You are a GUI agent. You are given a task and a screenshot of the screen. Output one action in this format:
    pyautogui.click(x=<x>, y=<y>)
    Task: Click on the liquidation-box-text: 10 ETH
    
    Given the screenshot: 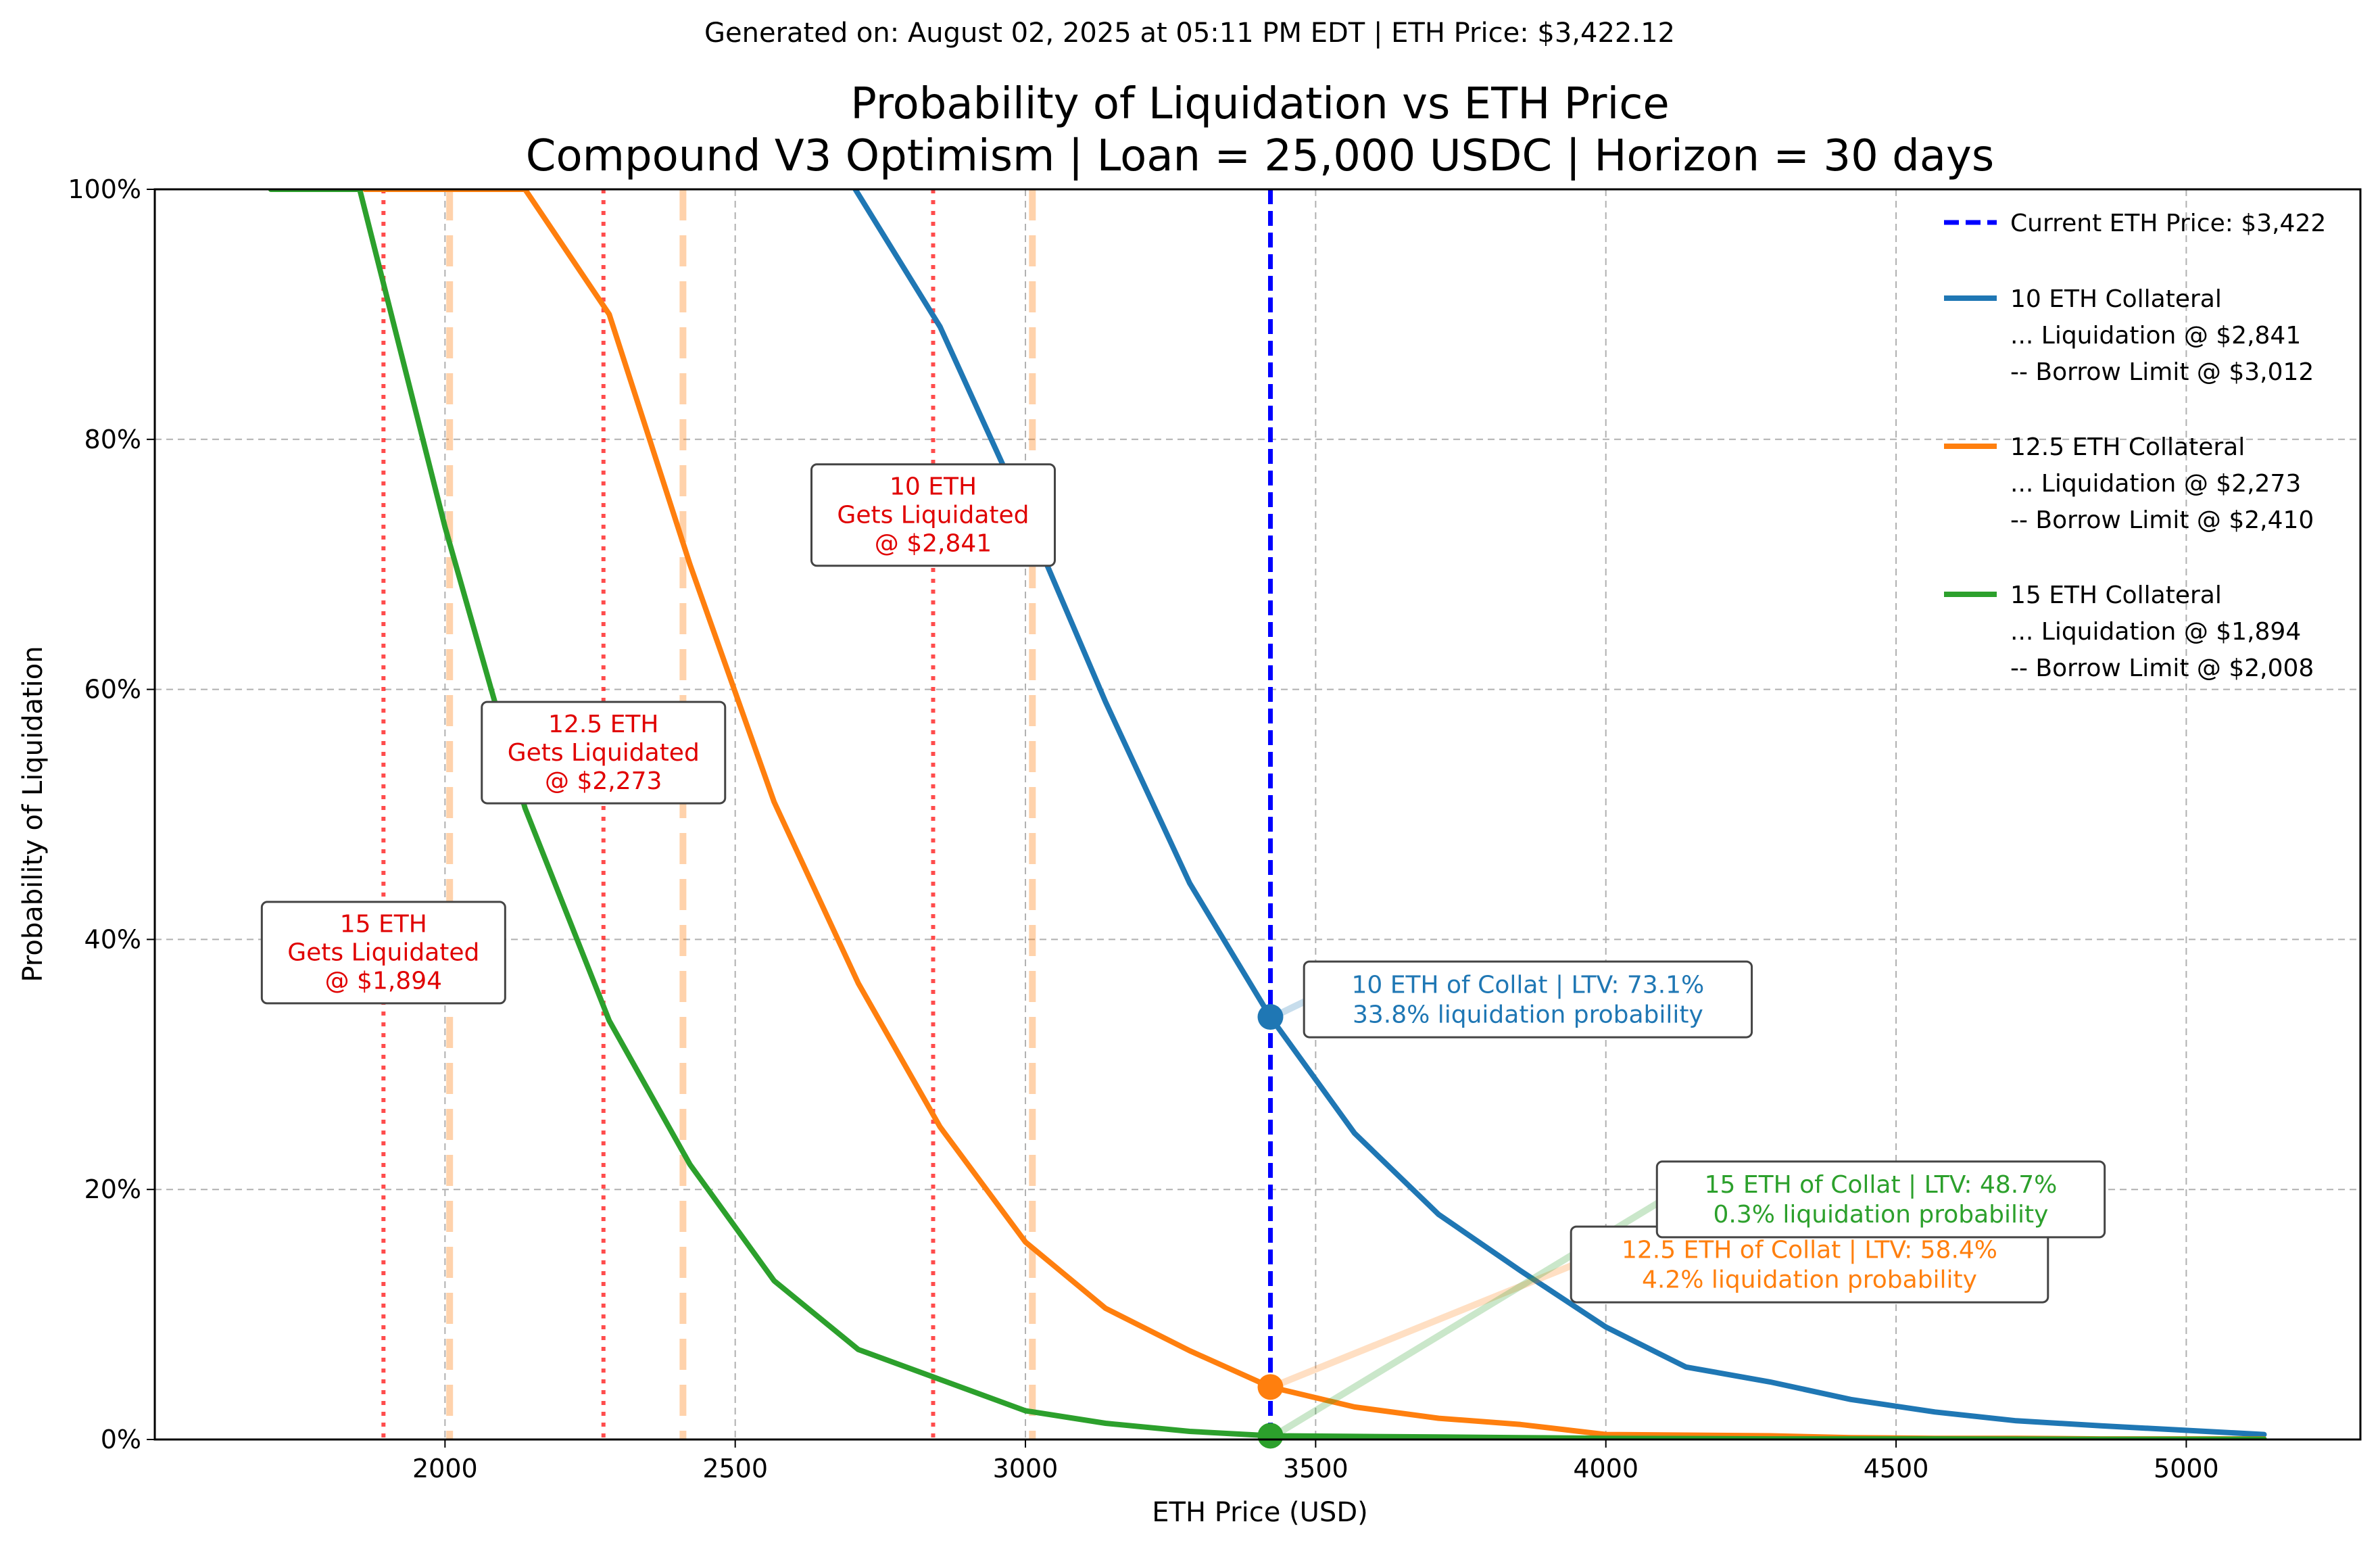 What is the action you would take?
    pyautogui.click(x=933, y=487)
    